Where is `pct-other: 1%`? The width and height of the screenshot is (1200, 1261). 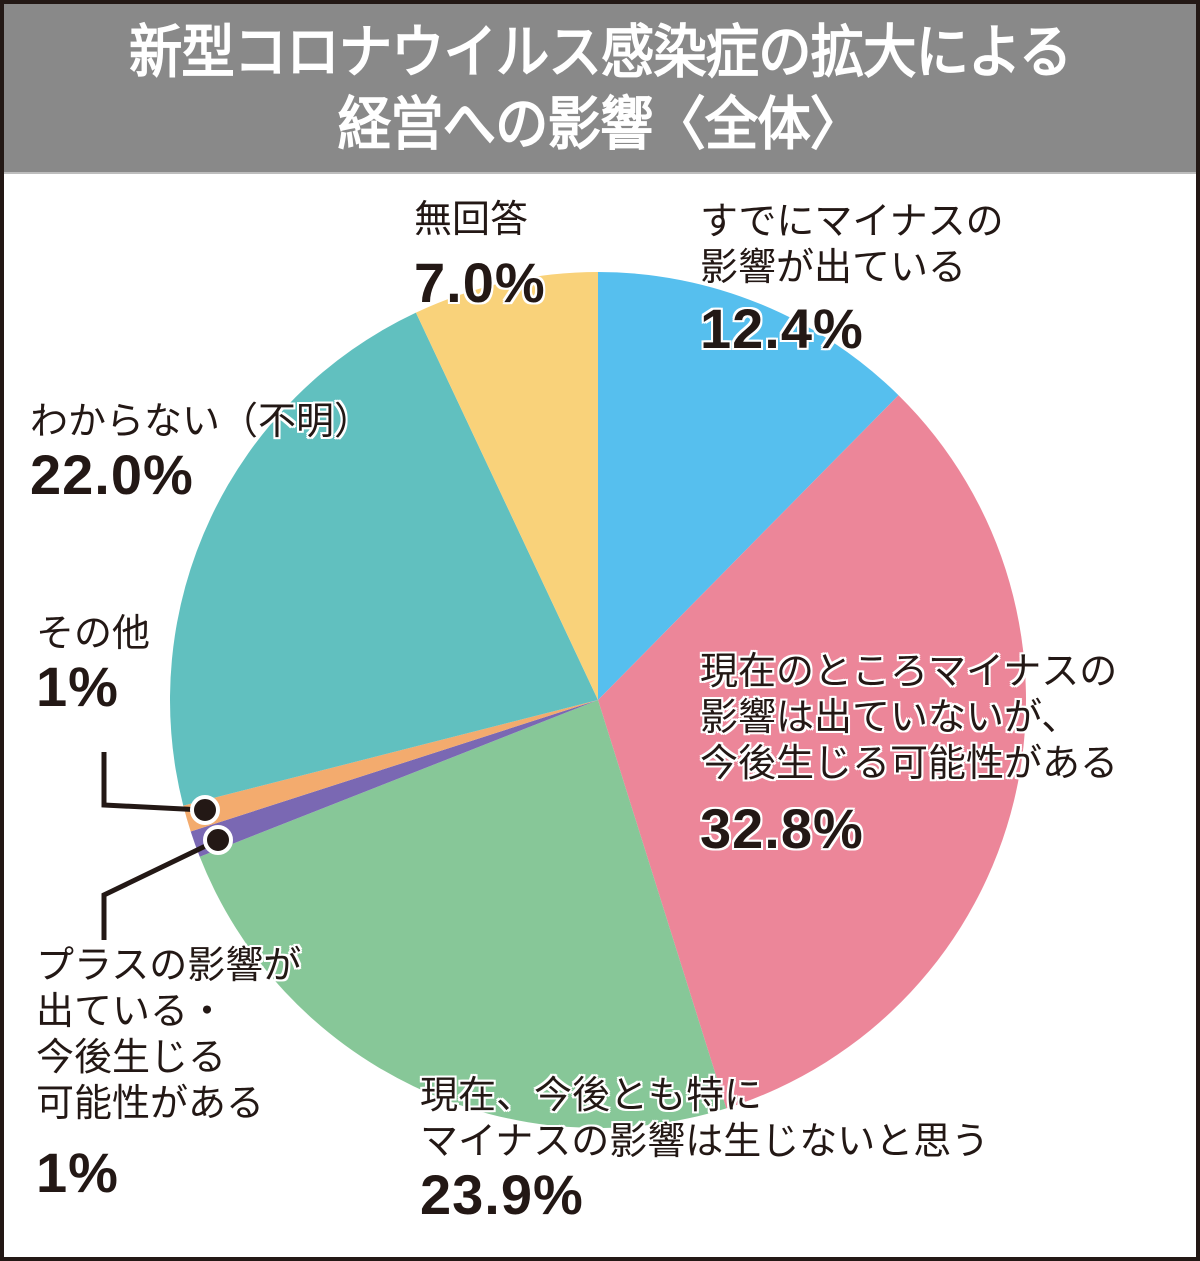 pct-other: 1% is located at coordinates (77, 686).